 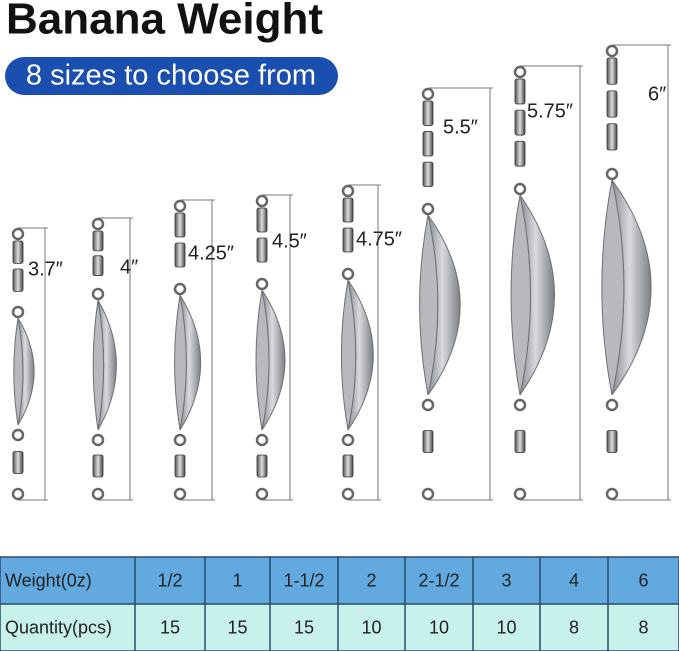 I want to click on size-label: 5.75″, so click(x=550, y=111).